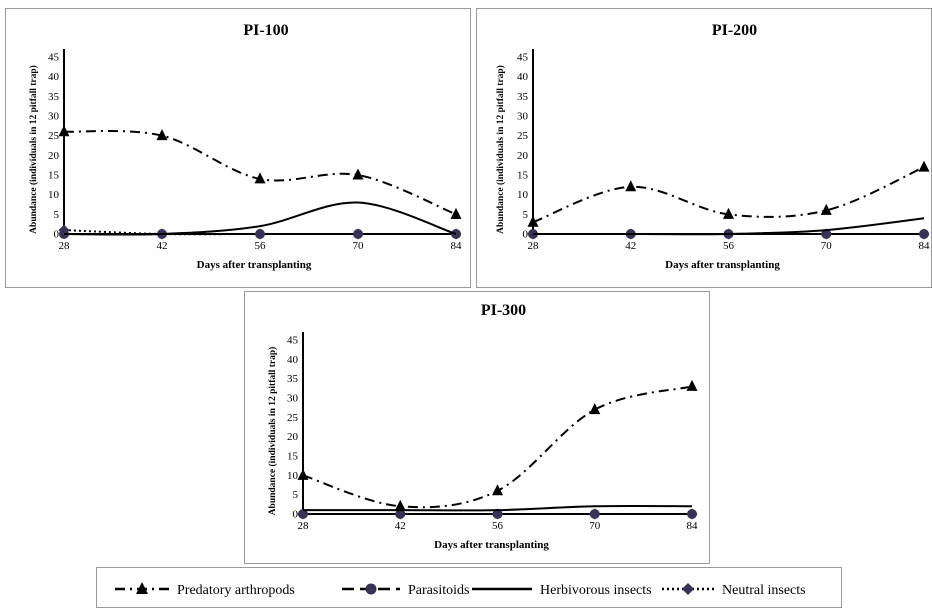 The height and width of the screenshot is (611, 932). What do you see at coordinates (236, 590) in the screenshot?
I see `legend-label: Predatory arthropods` at bounding box center [236, 590].